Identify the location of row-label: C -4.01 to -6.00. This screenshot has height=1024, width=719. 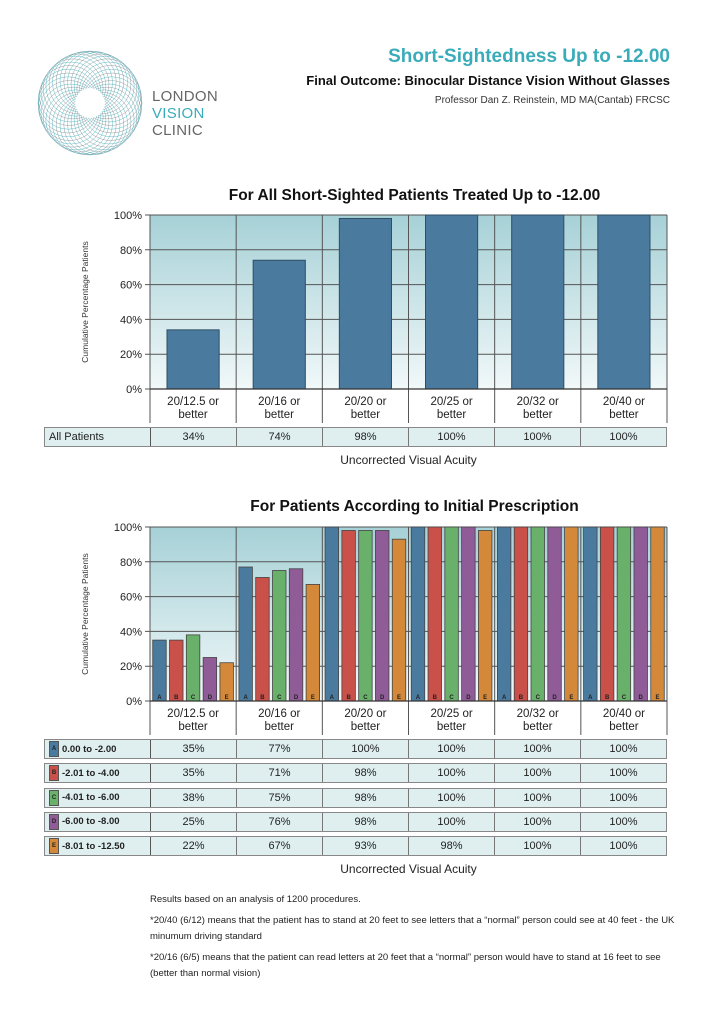
(98, 797).